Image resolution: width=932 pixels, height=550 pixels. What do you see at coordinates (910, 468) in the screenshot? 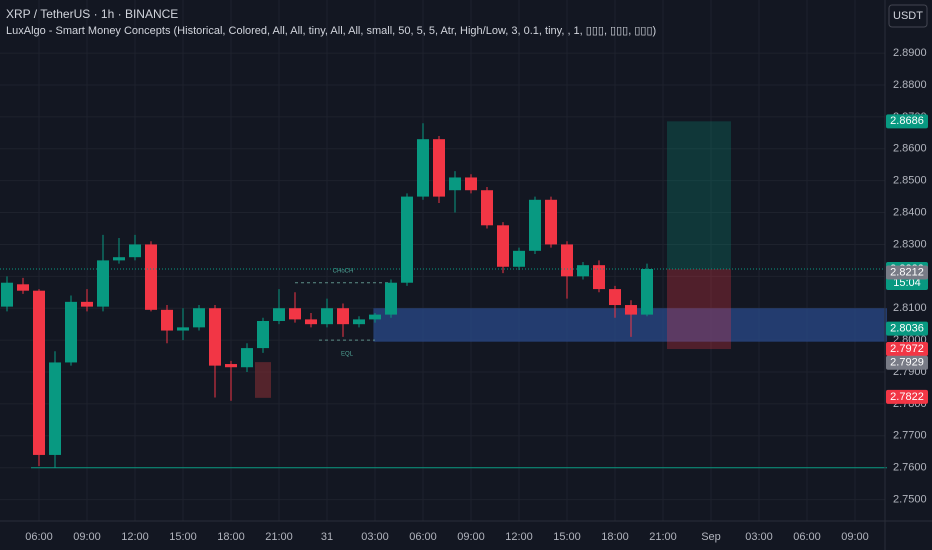
I see `y-tick-label: 2.7600` at bounding box center [910, 468].